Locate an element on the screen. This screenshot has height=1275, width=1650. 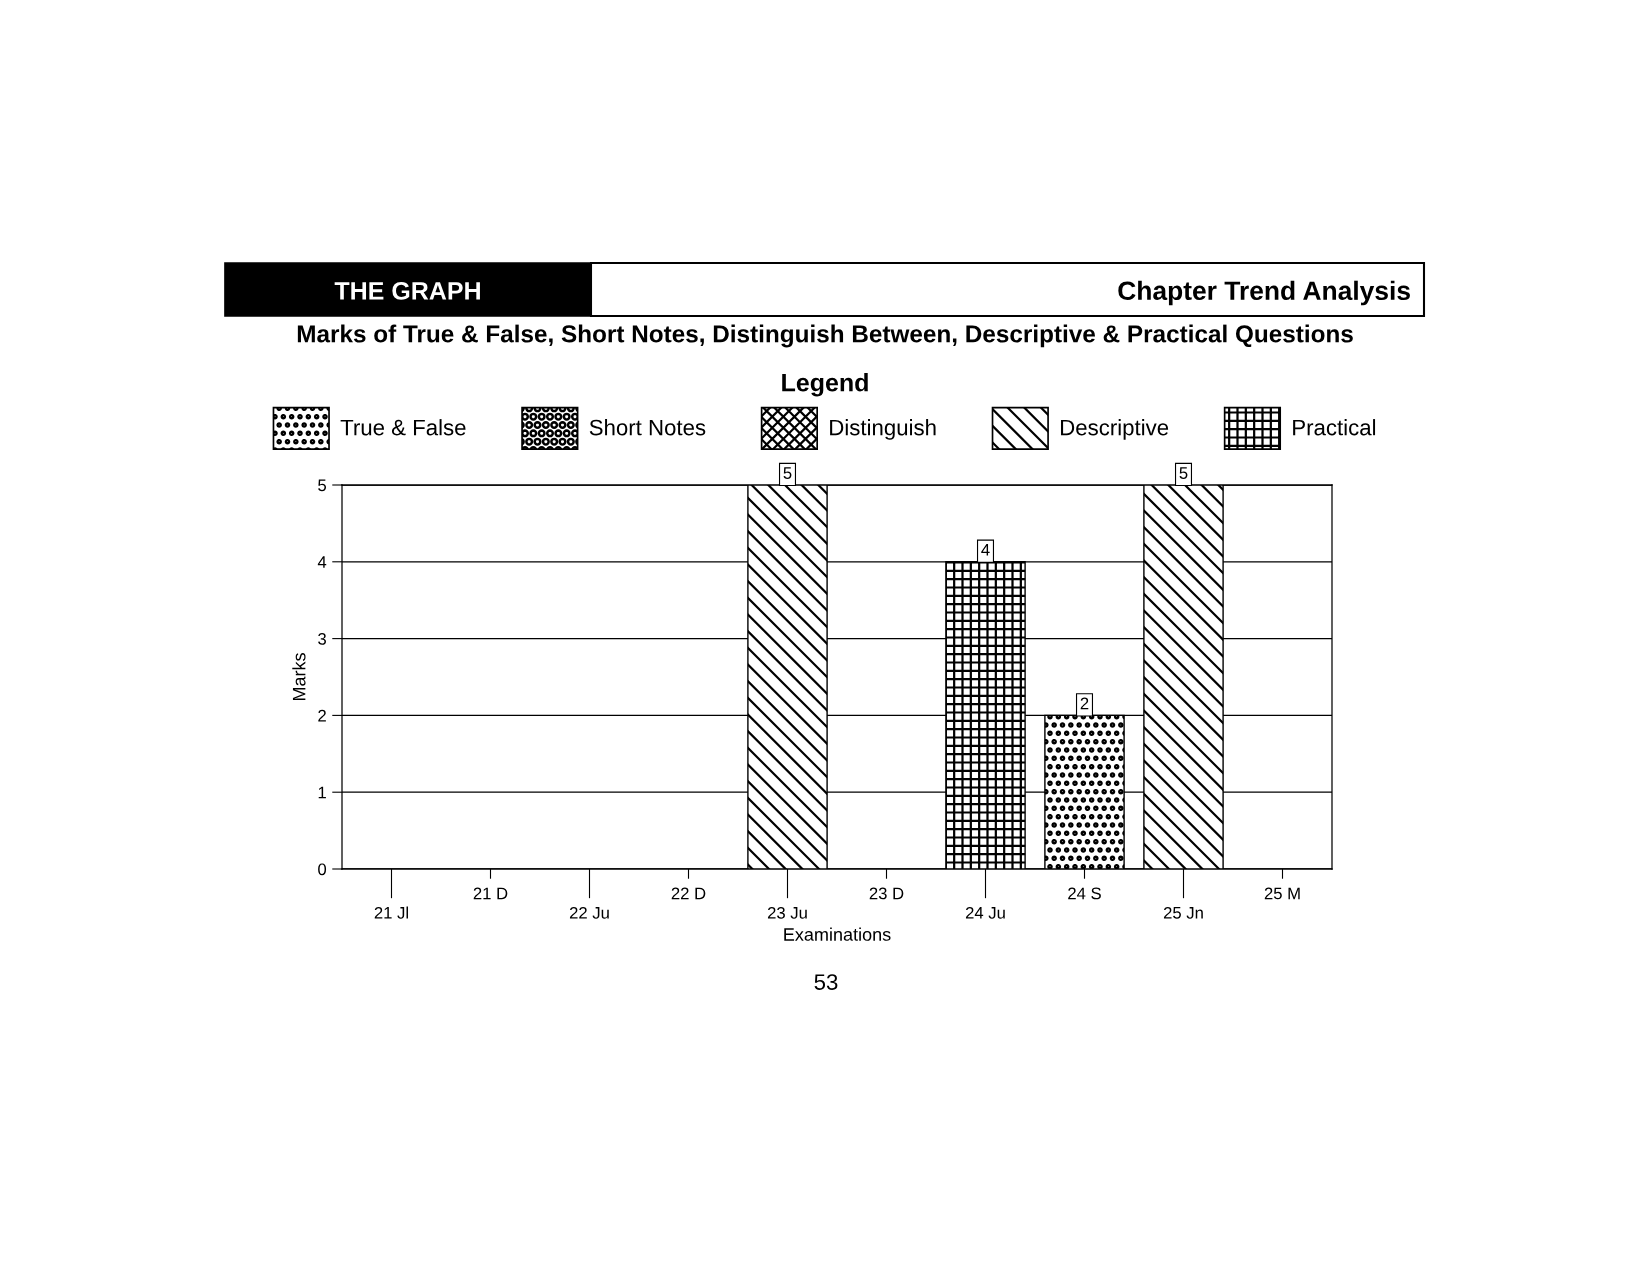
x-axis-title: Examinations is located at coordinates (837, 934).